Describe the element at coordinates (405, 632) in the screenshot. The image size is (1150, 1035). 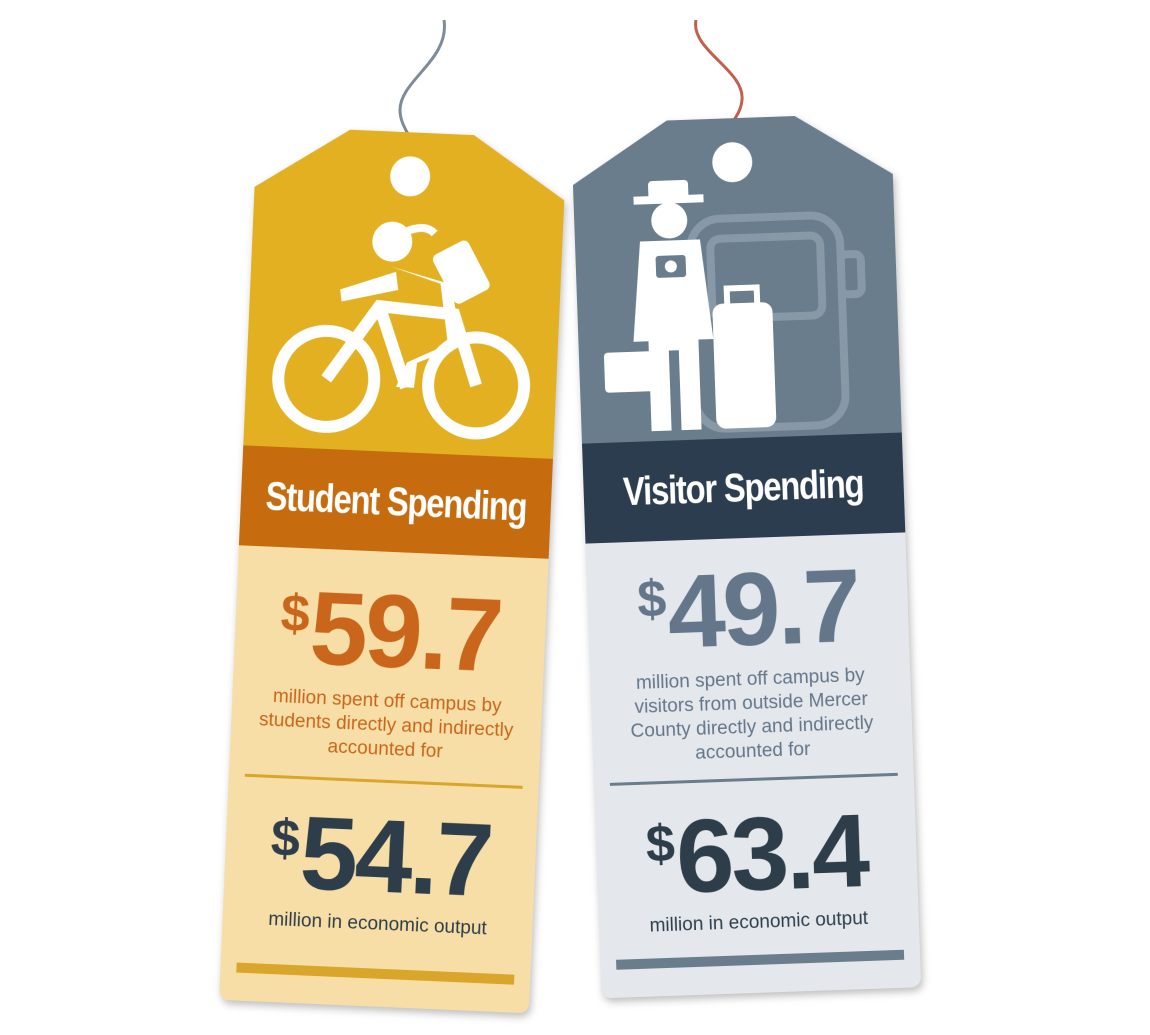
I see `amount-value: 59.7` at that location.